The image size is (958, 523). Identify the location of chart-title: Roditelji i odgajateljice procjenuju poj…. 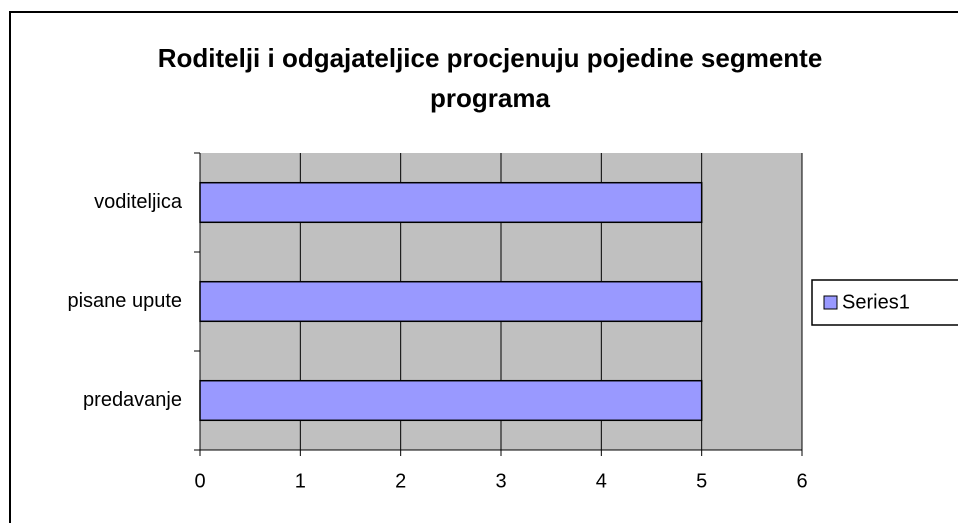
(490, 78).